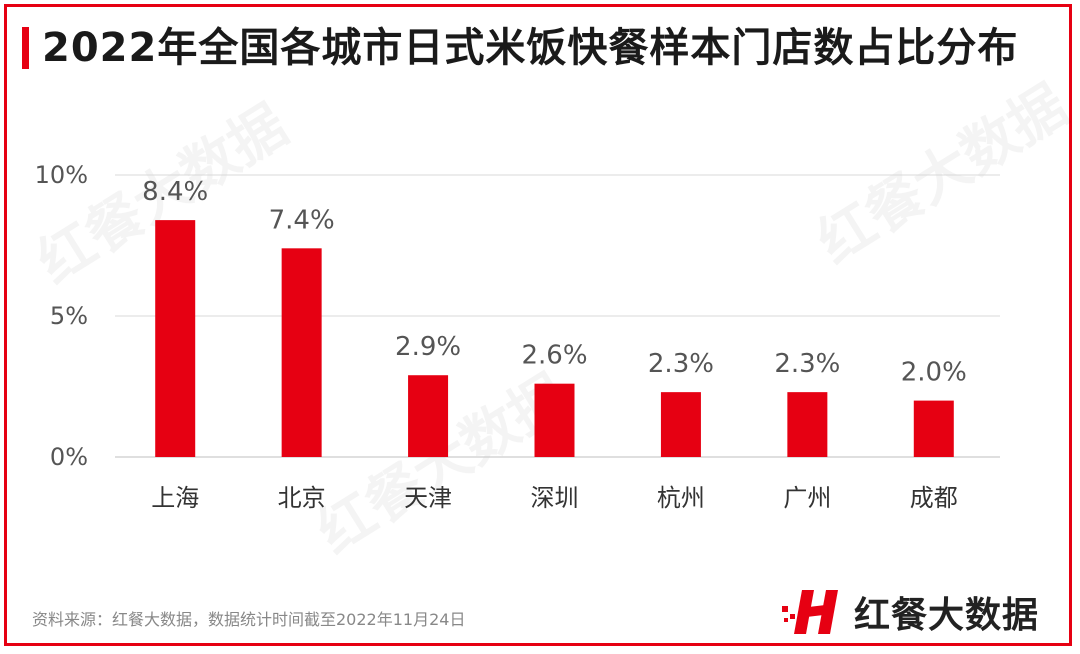  Describe the element at coordinates (61, 175) in the screenshot. I see `y-tick-label: 10%` at that location.